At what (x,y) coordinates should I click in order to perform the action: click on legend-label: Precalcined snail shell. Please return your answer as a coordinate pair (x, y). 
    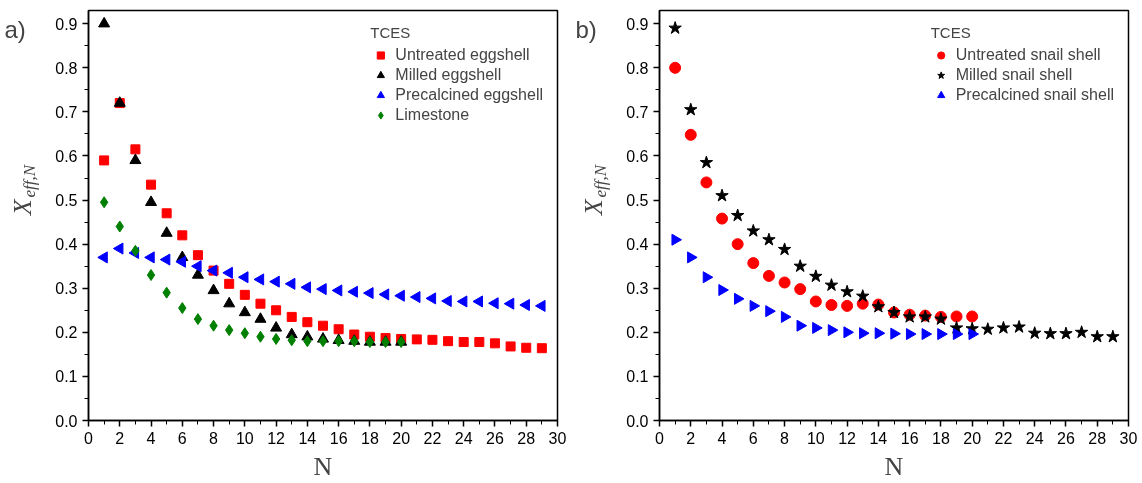
    Looking at the image, I should click on (1034, 95).